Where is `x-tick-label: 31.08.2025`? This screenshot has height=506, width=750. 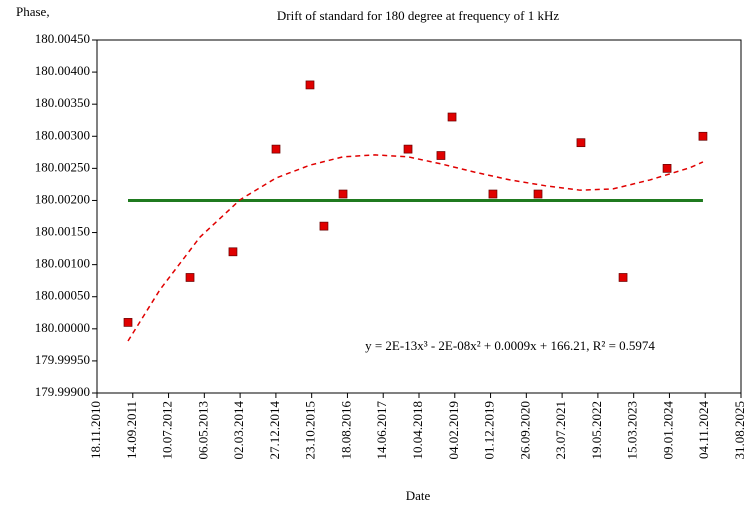 x-tick-label: 31.08.2025 is located at coordinates (739, 430).